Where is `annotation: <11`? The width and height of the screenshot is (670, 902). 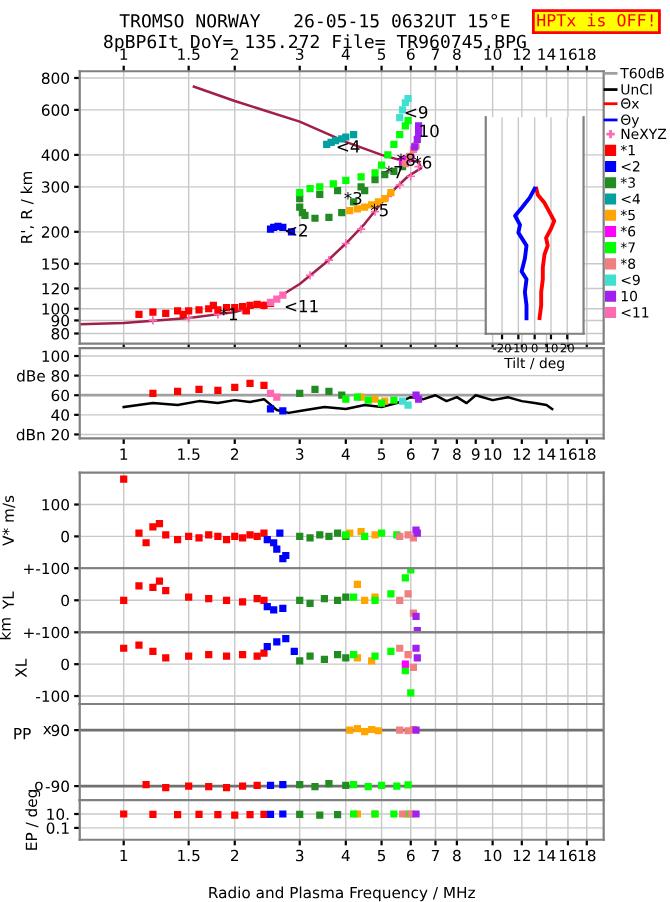
annotation: <11 is located at coordinates (301, 306).